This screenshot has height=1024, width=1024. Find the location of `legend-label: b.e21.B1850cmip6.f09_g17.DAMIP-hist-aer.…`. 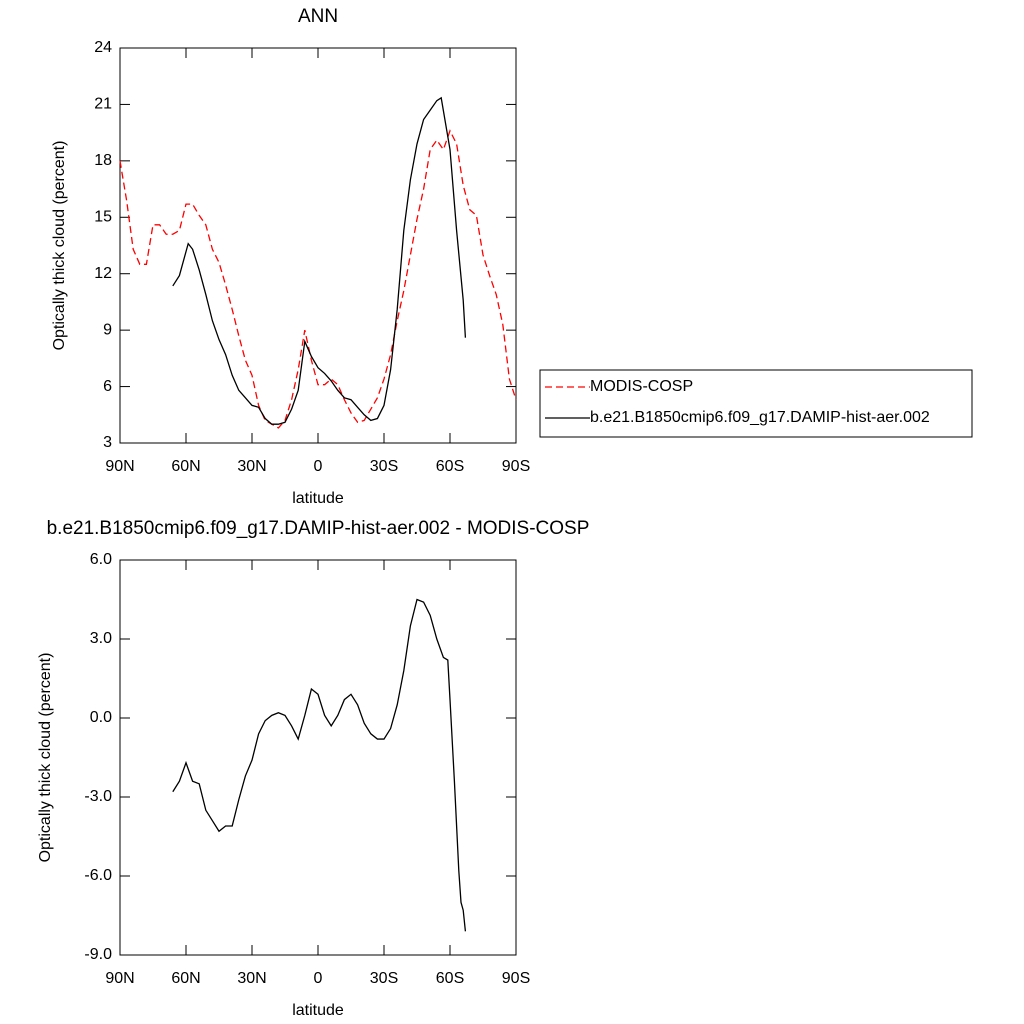

legend-label: b.e21.B1850cmip6.f09_g17.DAMIP-hist-aer.… is located at coordinates (760, 417).